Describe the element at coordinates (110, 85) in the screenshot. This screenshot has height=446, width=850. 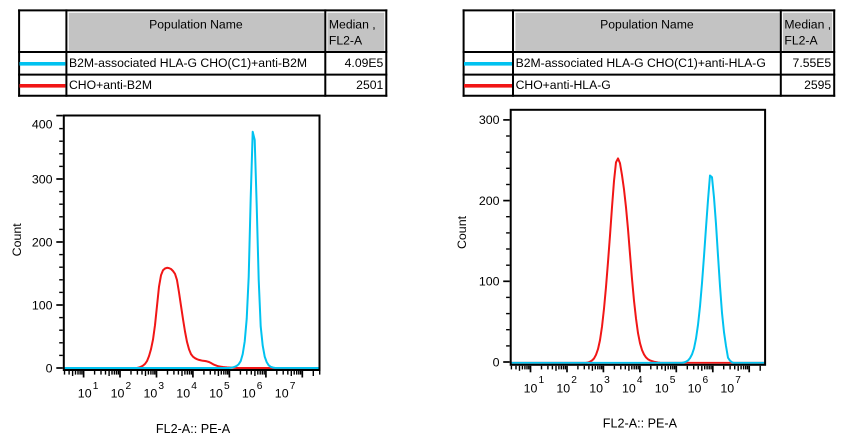
I see `svg-text: CHO+anti-B2M` at that location.